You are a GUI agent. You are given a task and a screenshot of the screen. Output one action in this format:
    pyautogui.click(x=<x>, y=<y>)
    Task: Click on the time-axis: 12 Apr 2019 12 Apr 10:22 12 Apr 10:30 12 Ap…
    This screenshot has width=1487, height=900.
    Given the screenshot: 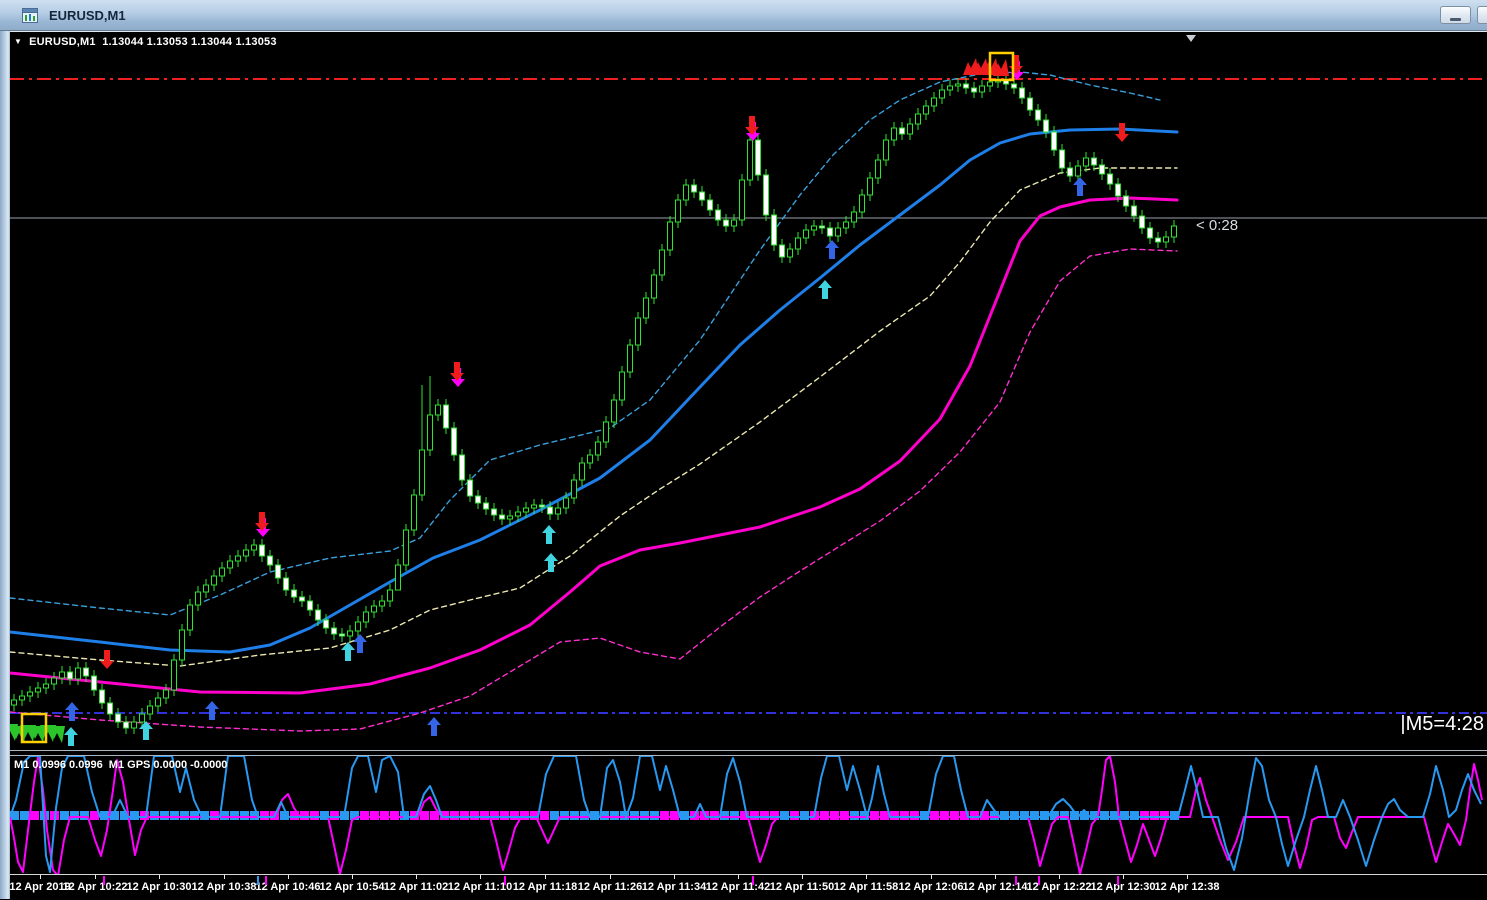 What is the action you would take?
    pyautogui.click(x=748, y=887)
    